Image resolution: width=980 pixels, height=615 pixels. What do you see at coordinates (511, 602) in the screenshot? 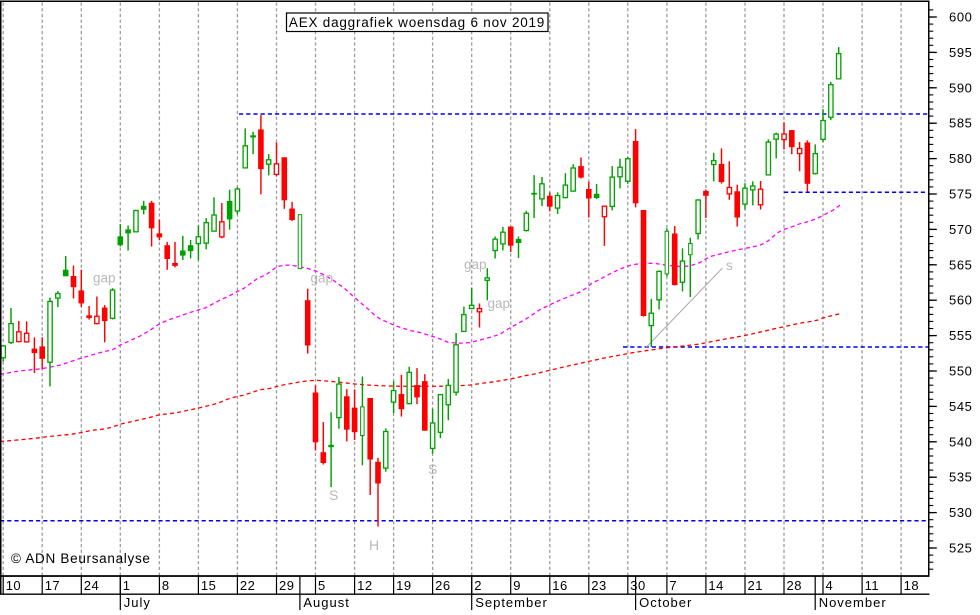
I see `svg-text: September` at bounding box center [511, 602].